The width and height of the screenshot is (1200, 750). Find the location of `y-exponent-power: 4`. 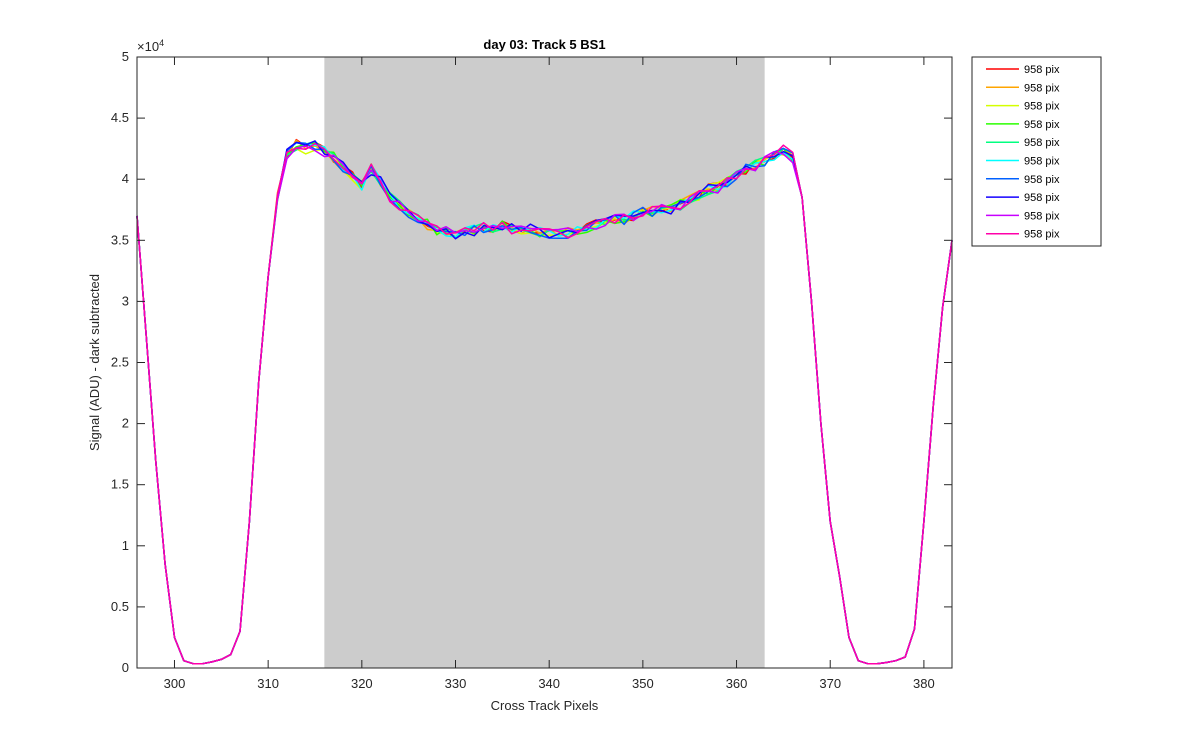

y-exponent-power: 4 is located at coordinates (161, 43).